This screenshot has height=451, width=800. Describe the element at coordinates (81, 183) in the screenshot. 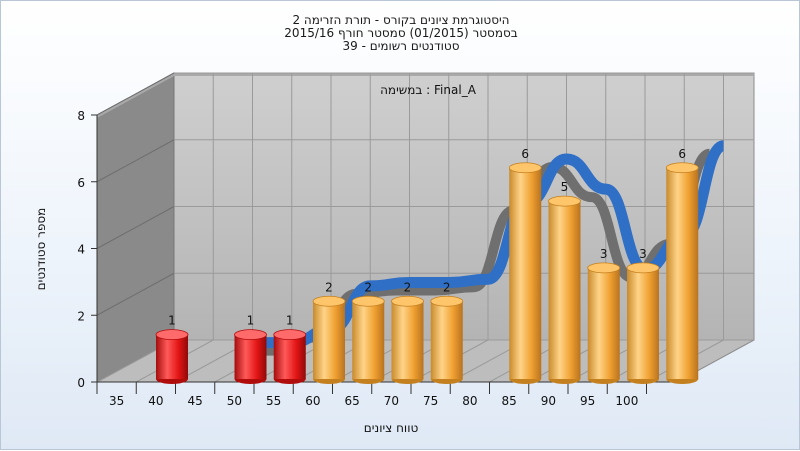

I see `y-tick-label: 6` at that location.